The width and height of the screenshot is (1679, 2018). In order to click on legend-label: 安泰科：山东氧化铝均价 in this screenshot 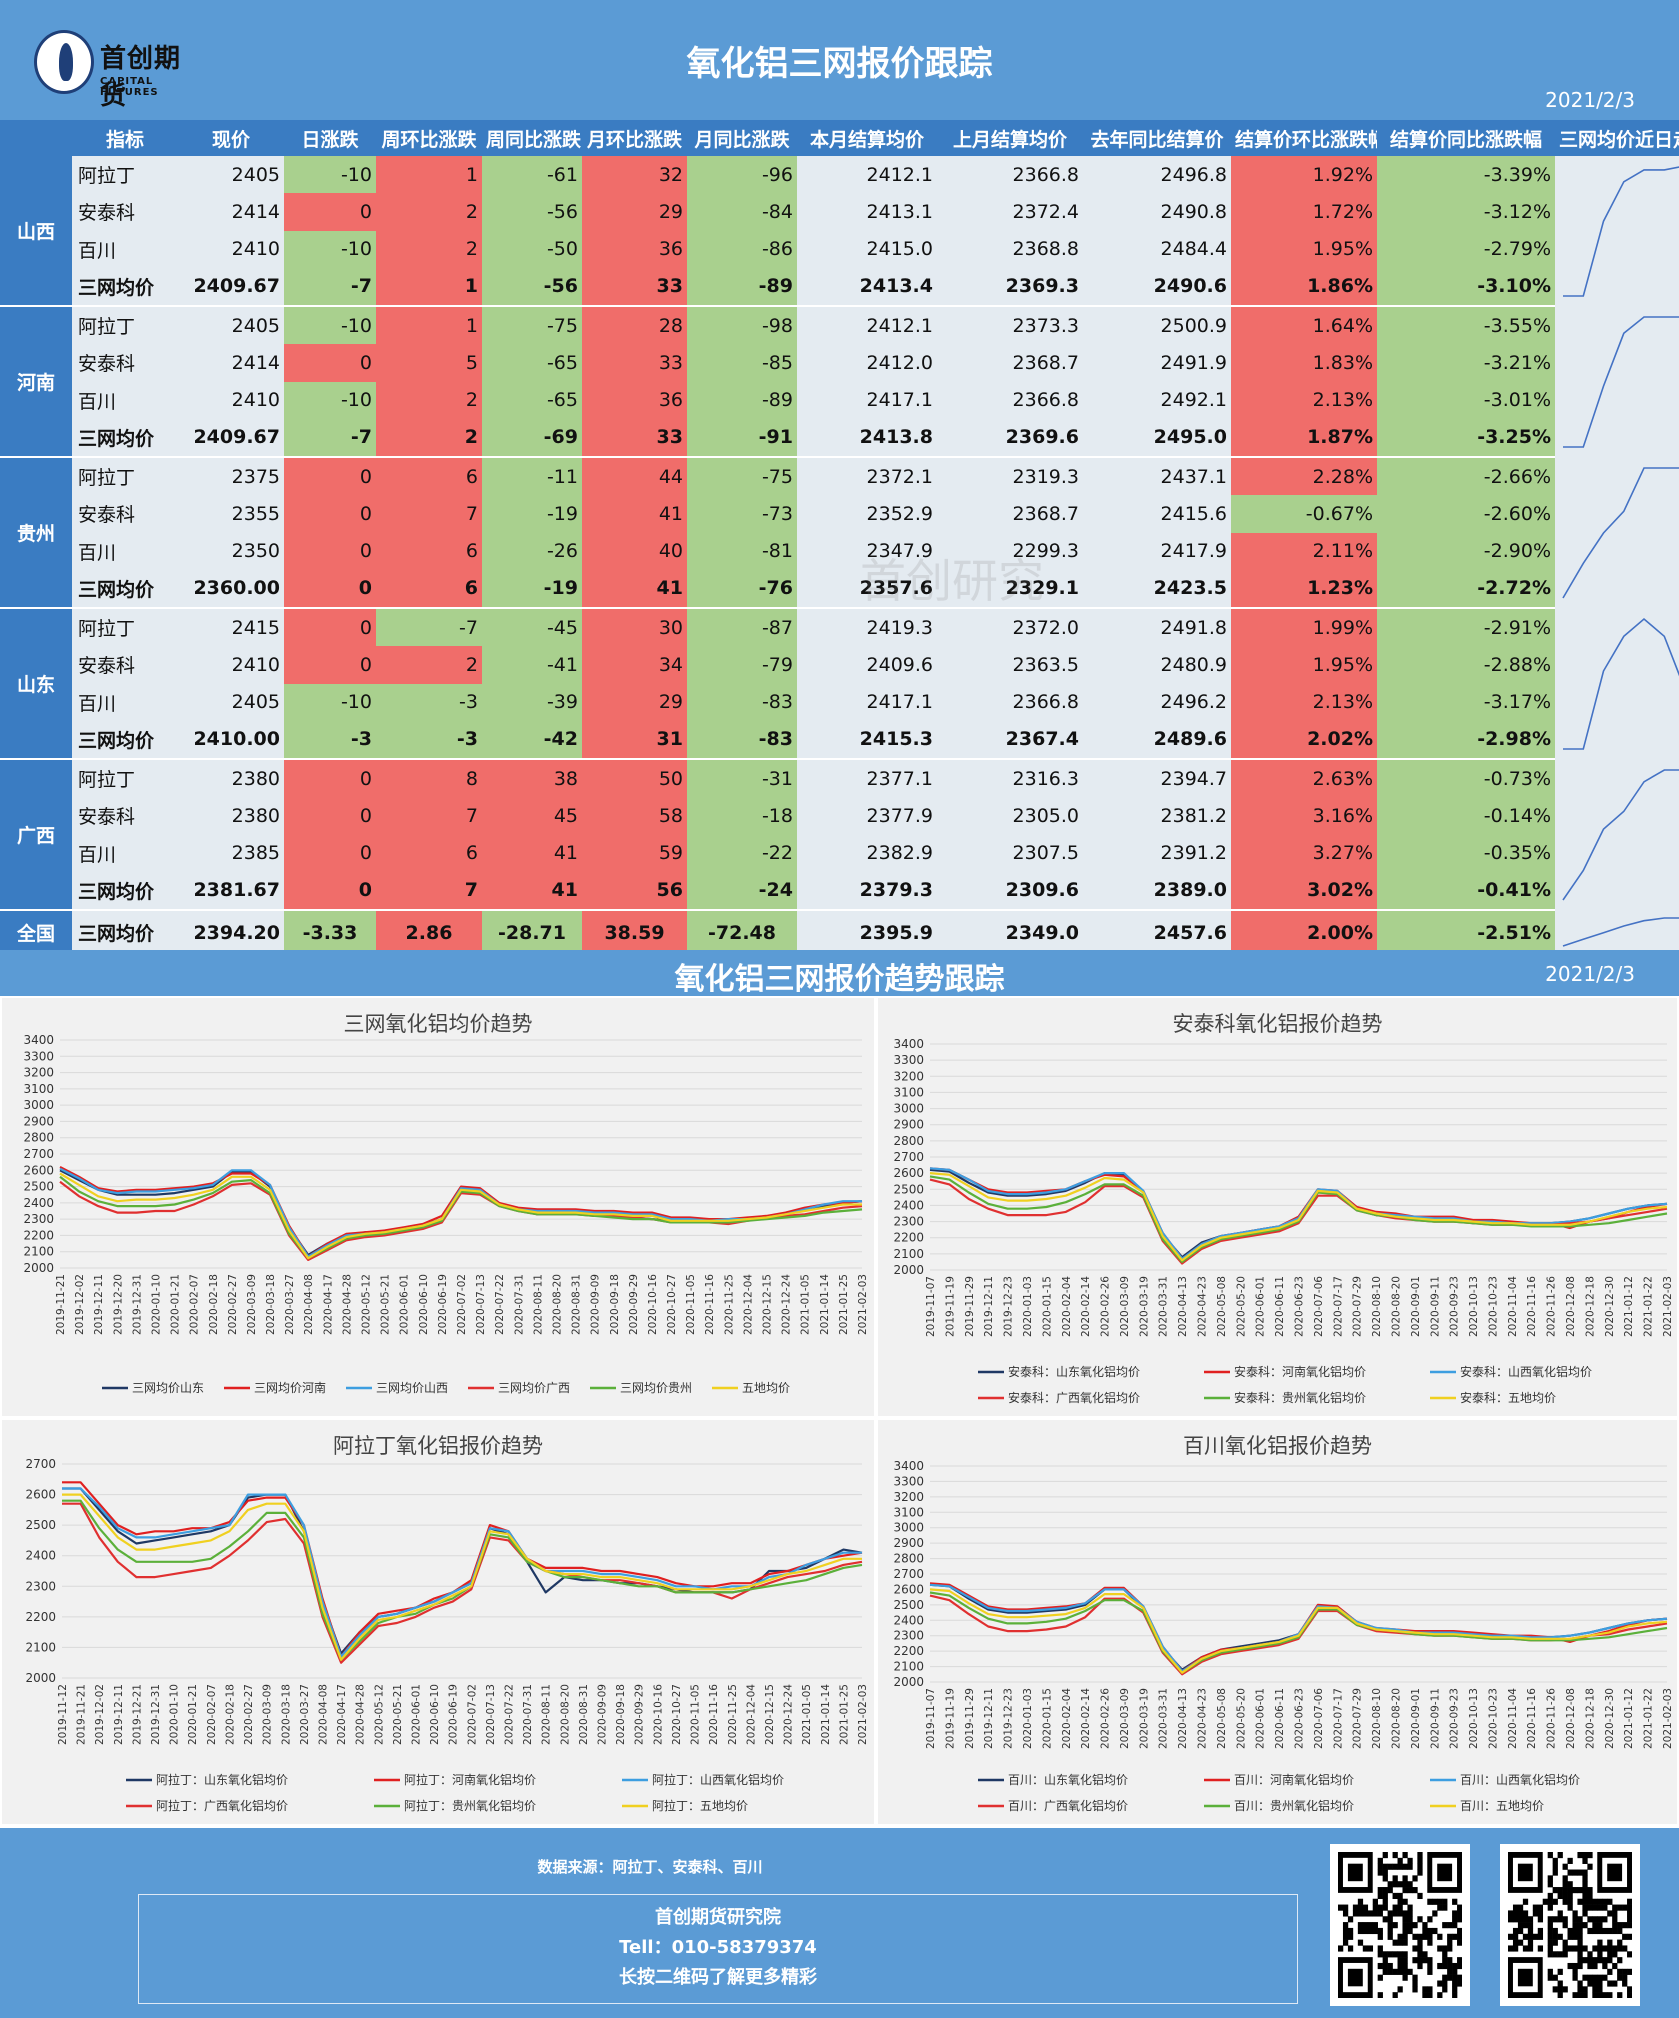, I will do `click(1074, 1371)`.